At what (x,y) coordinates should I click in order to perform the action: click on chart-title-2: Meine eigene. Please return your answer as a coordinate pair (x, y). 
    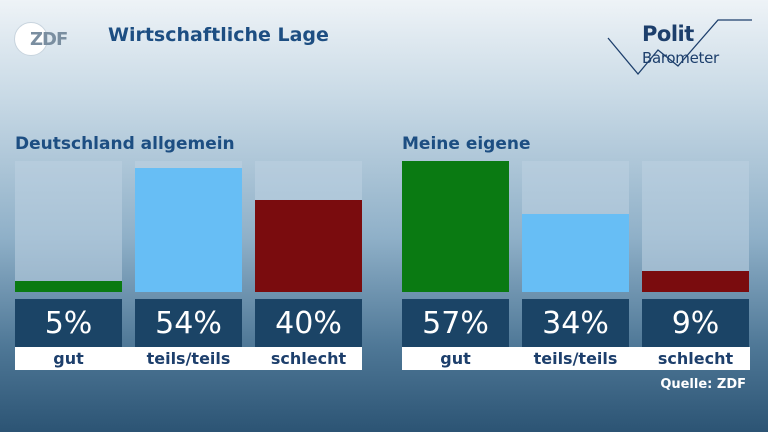
    Looking at the image, I should click on (466, 144).